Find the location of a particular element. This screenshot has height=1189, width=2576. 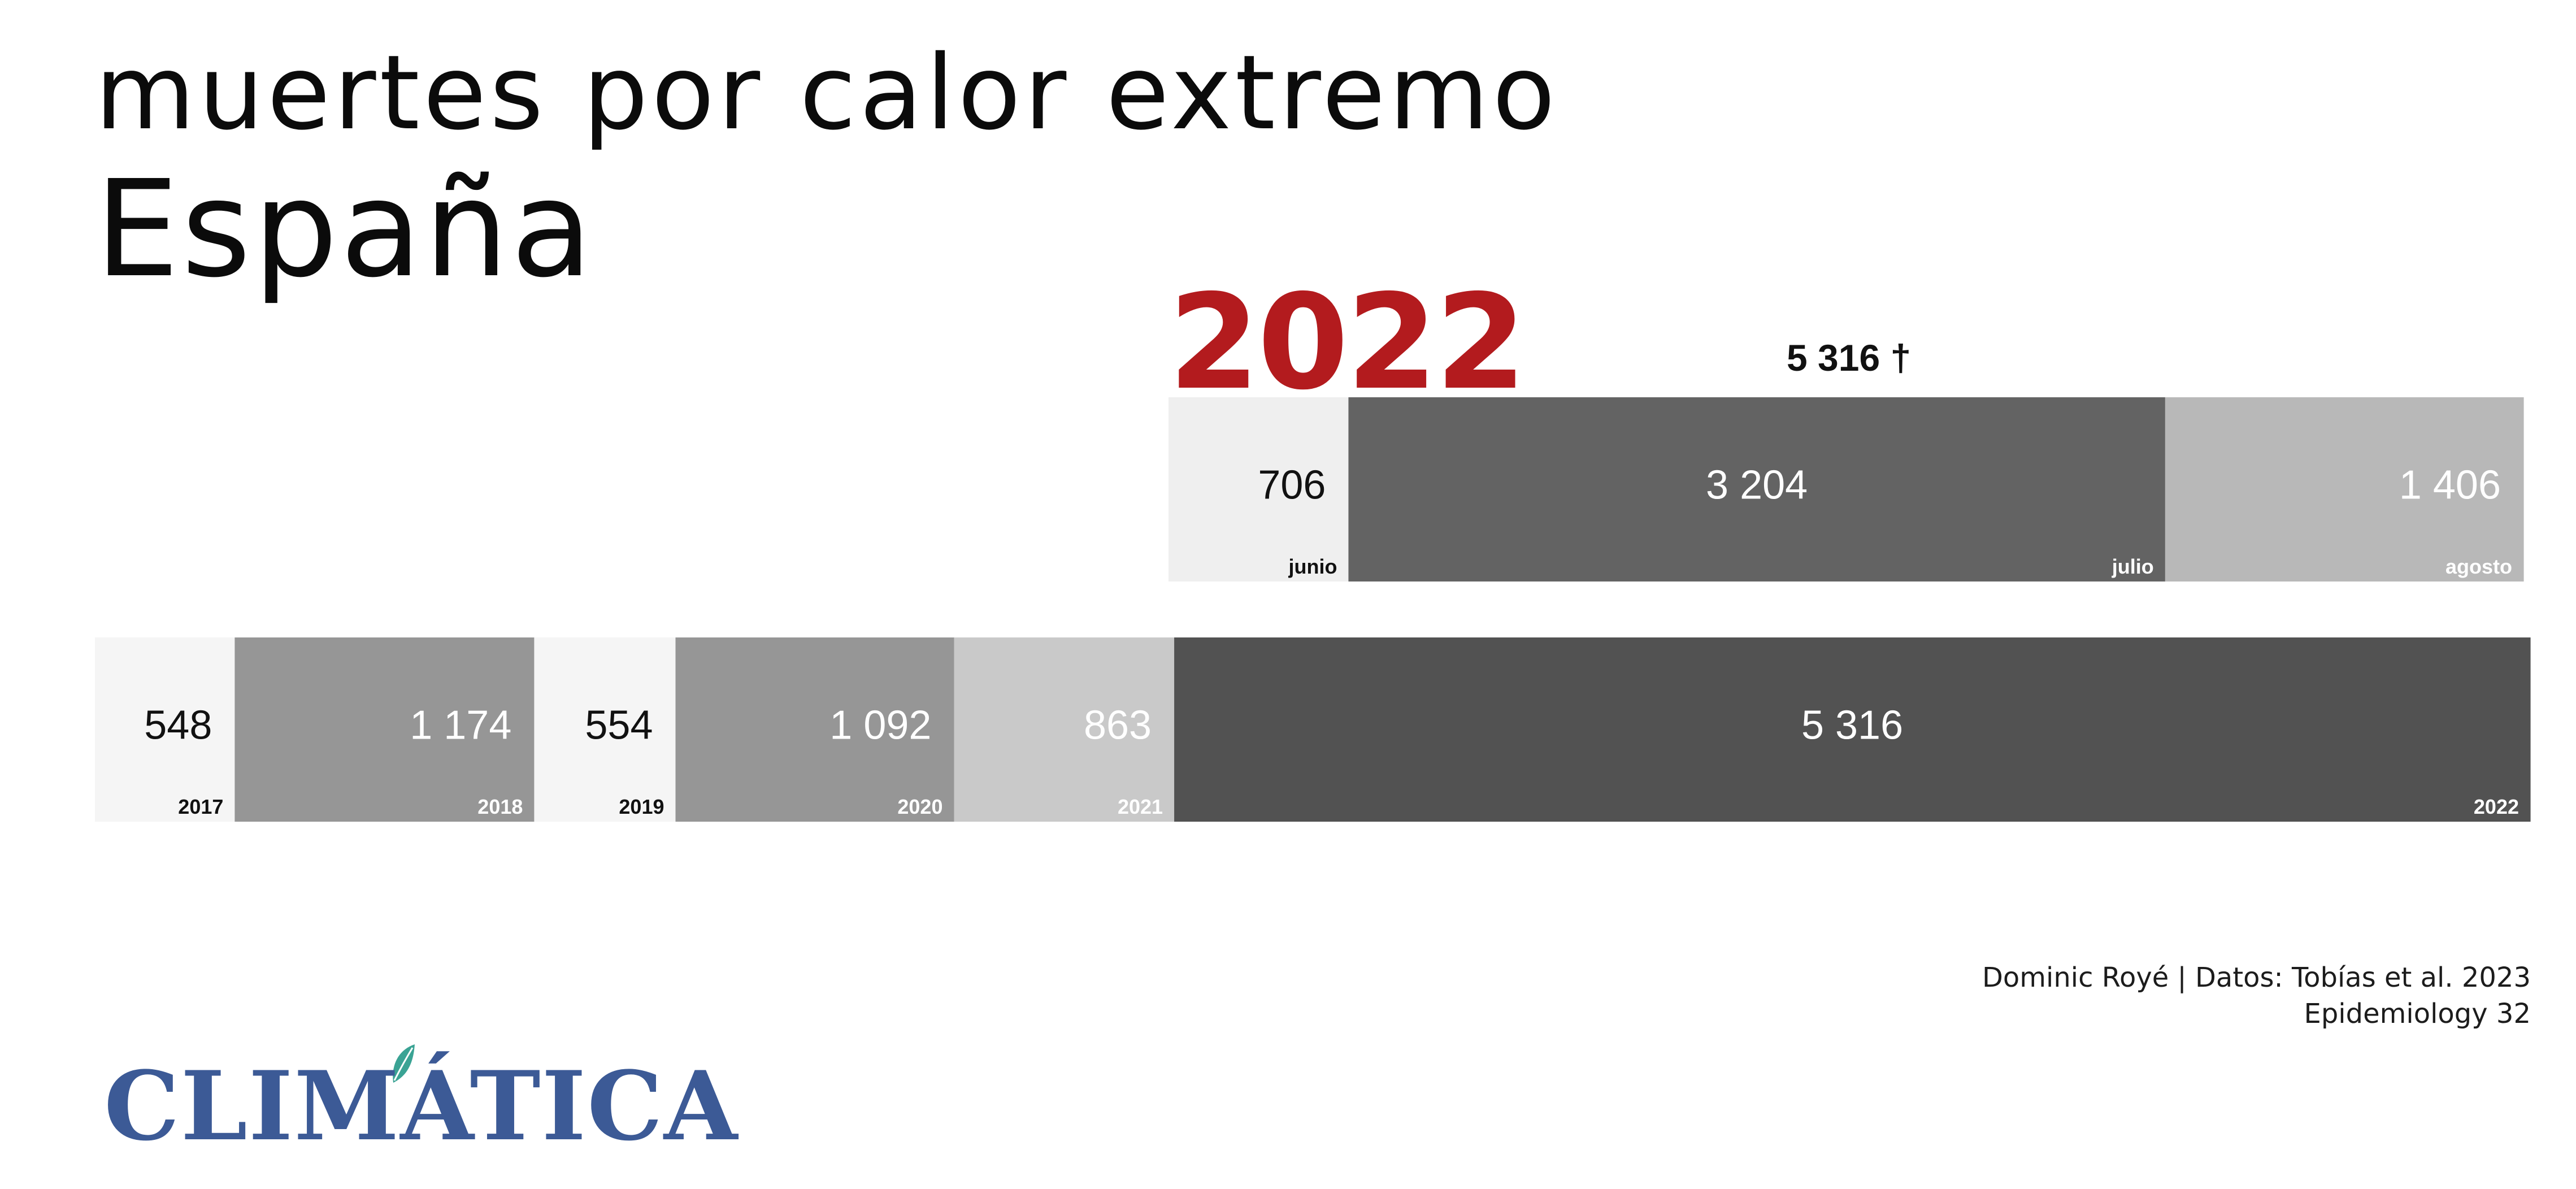

month-category-label: julio is located at coordinates (2133, 566).